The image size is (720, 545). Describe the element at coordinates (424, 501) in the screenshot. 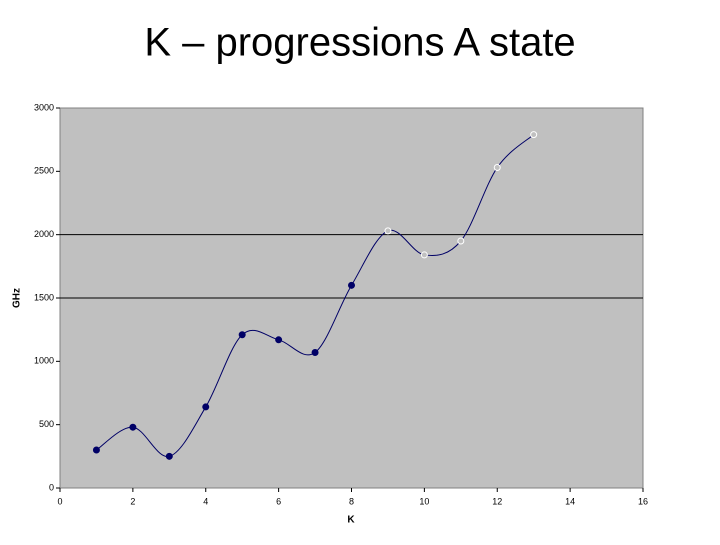

I see `x-tick-label: 10` at that location.